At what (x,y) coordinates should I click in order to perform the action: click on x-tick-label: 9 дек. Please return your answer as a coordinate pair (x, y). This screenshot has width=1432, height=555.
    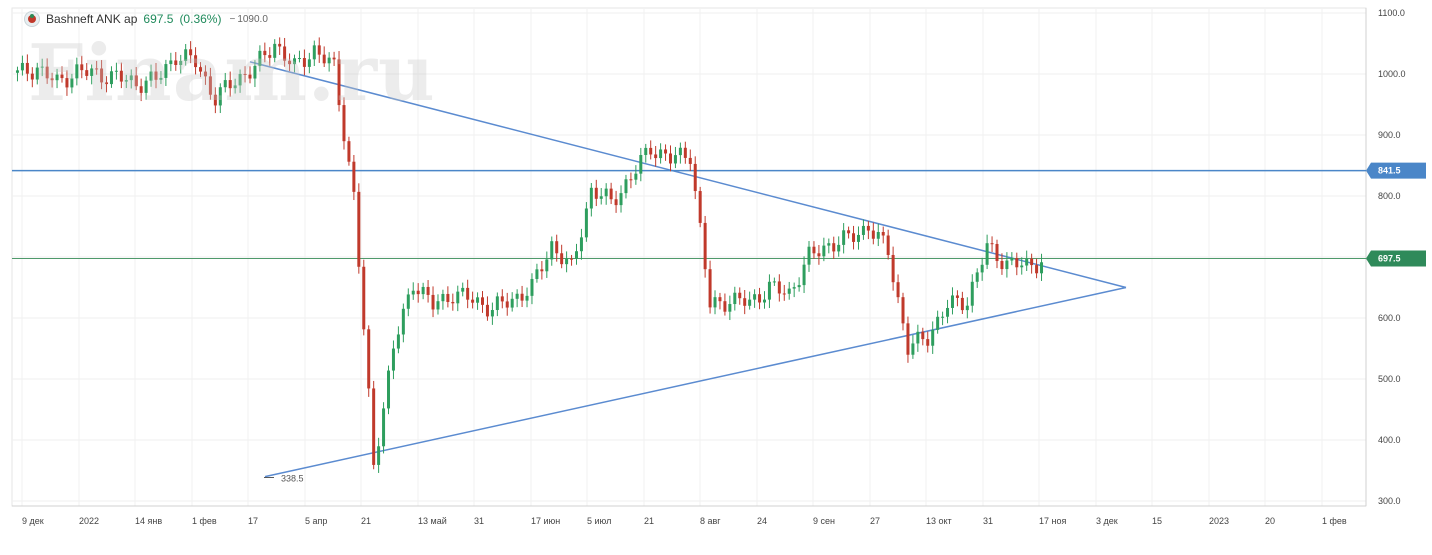
    Looking at the image, I should click on (33, 521).